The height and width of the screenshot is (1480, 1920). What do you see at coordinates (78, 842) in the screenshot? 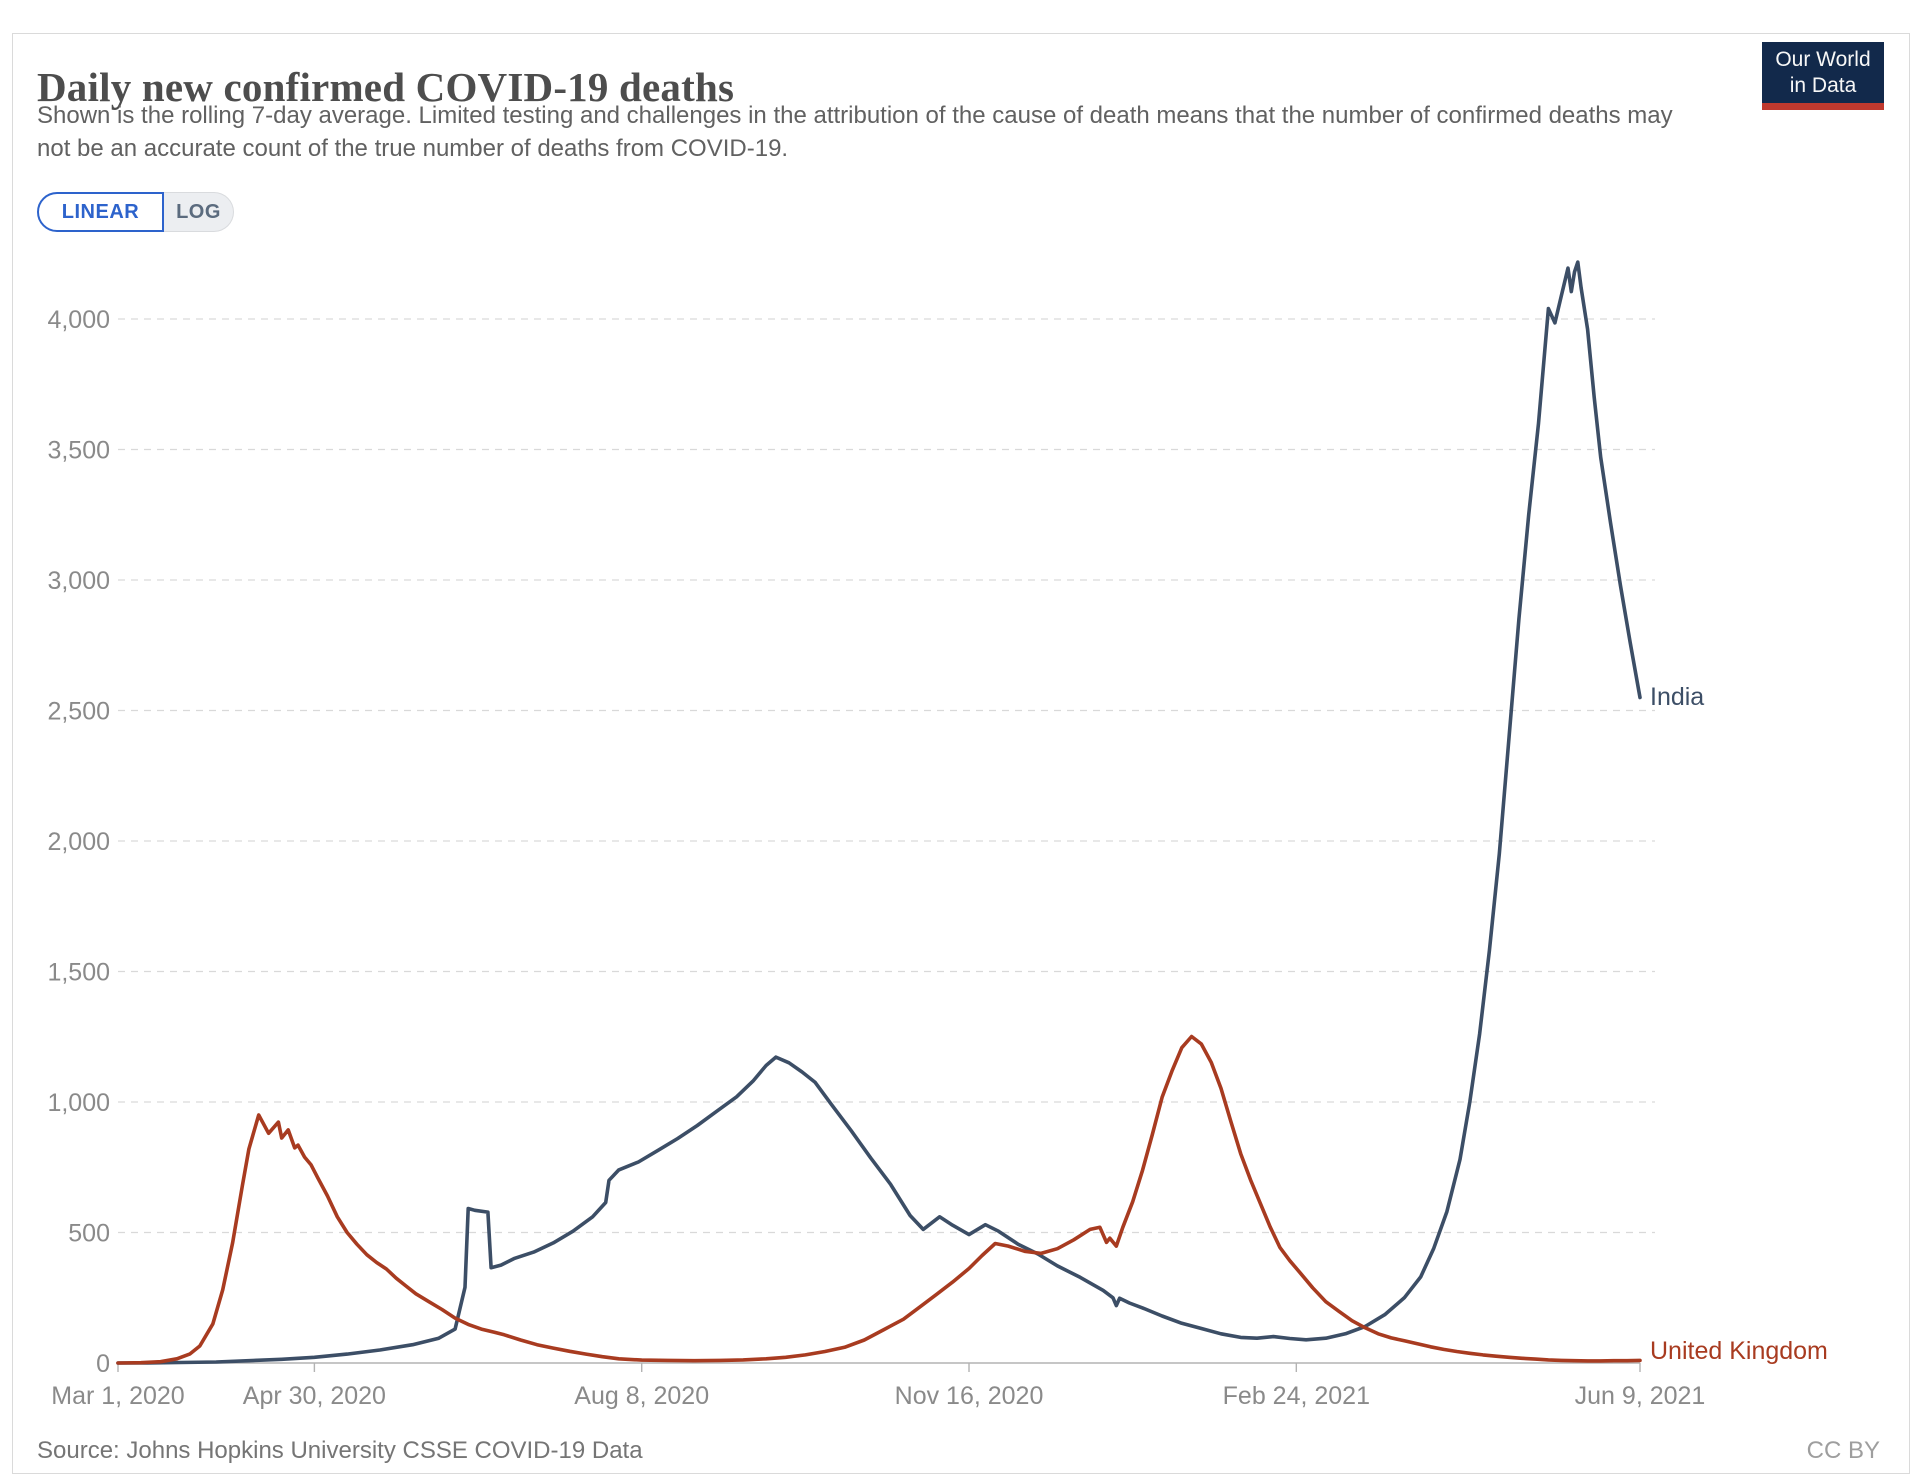
I see `y-tick-label: 2,000` at bounding box center [78, 842].